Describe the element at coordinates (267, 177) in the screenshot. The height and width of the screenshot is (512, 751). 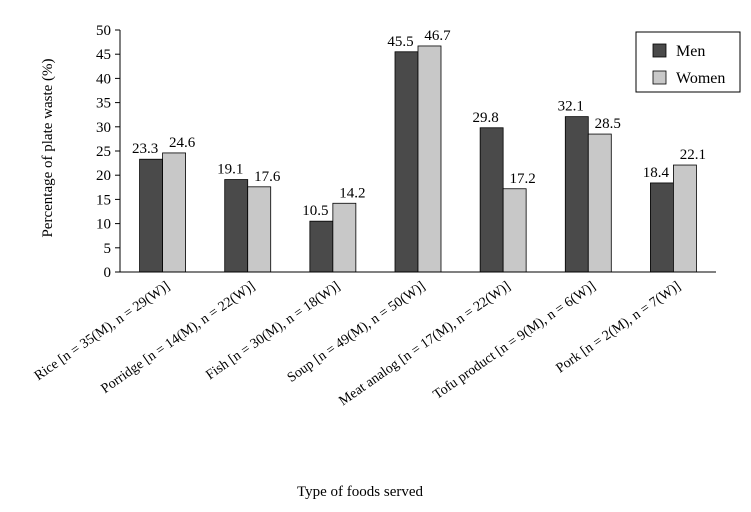
I see `data-label-women-1: 17.6` at that location.